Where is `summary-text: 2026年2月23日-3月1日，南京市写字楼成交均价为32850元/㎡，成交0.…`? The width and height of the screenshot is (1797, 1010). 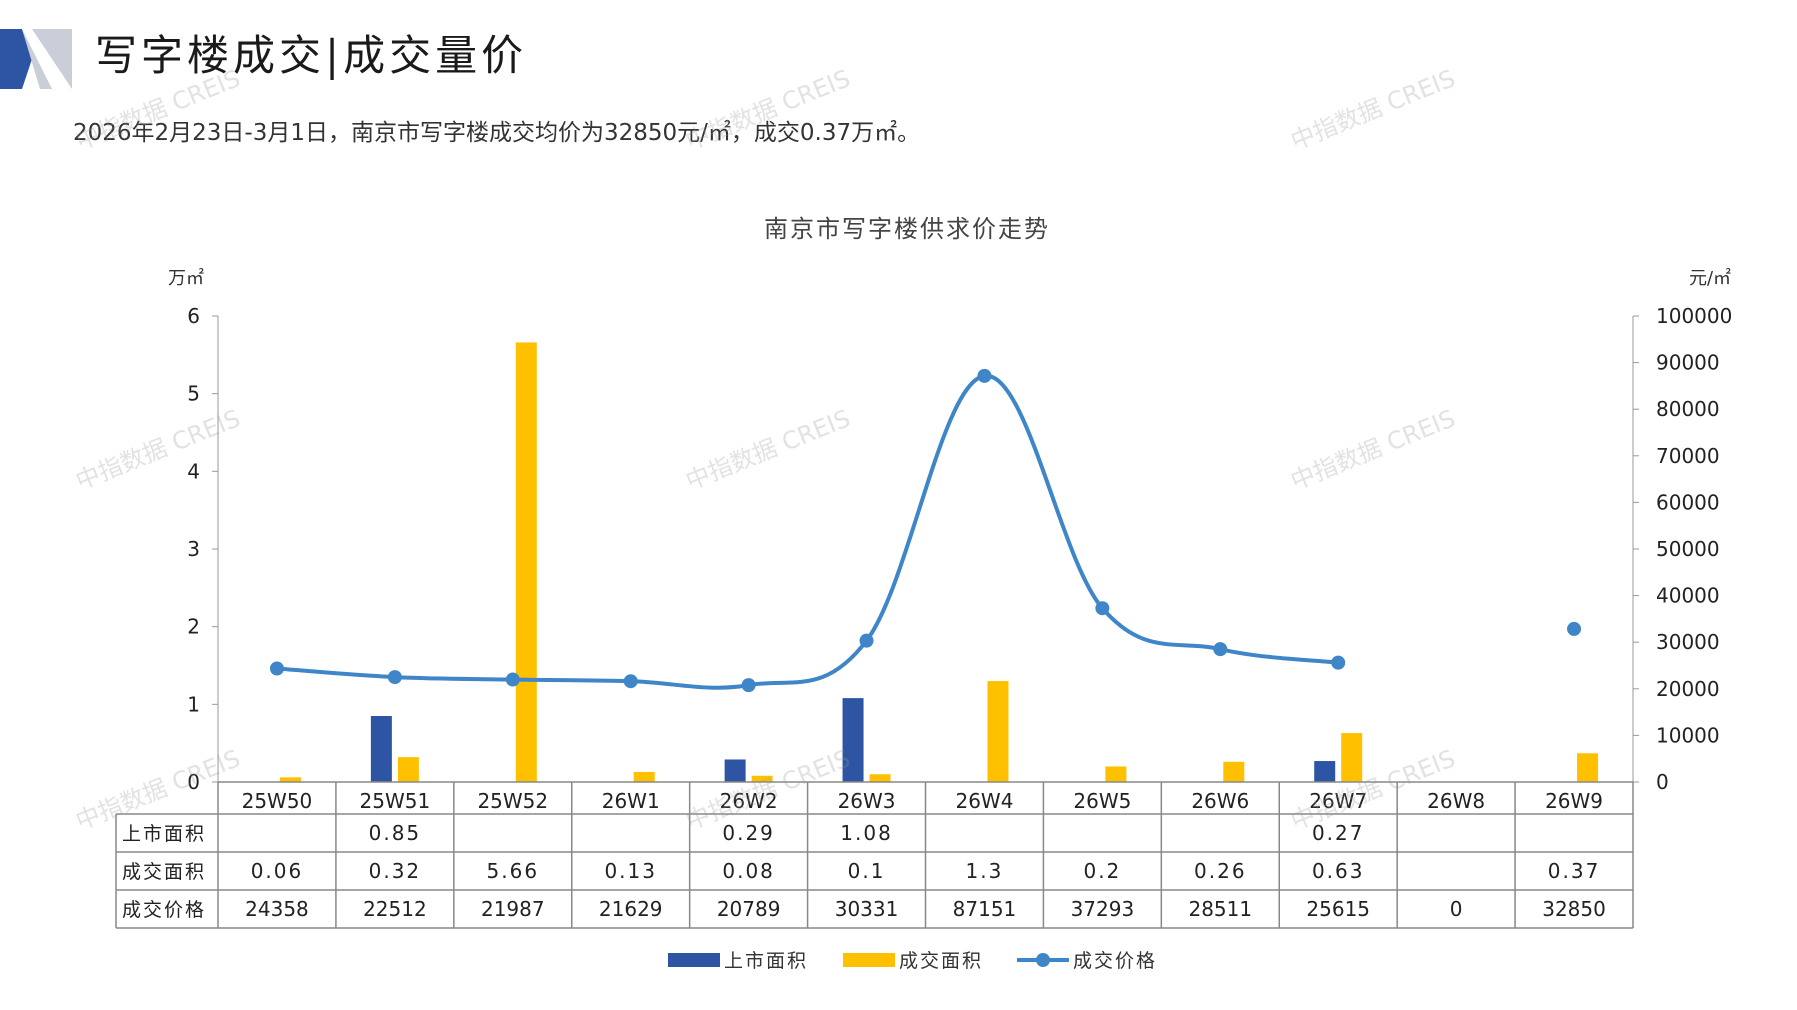 summary-text: 2026年2月23日-3月1日，南京市写字楼成交均价为32850元/㎡，成交0.… is located at coordinates (497, 133).